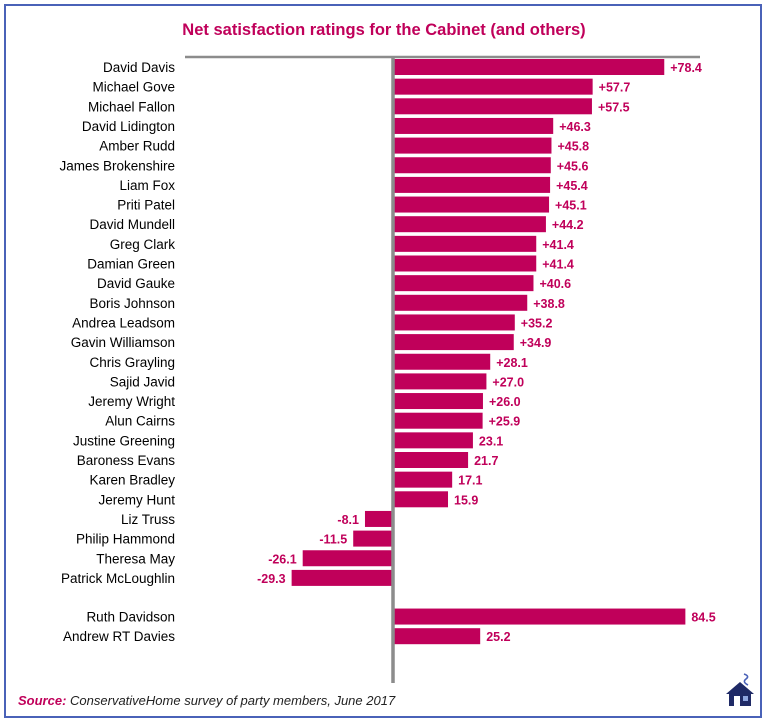 This screenshot has height=724, width=768. What do you see at coordinates (117, 165) in the screenshot?
I see `category-label: James Brokenshire` at bounding box center [117, 165].